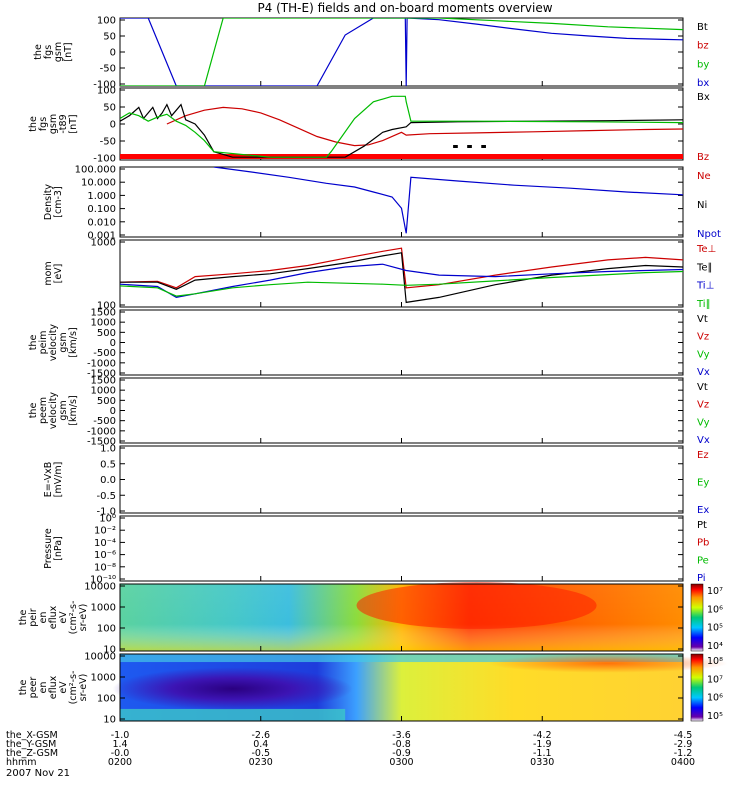 The height and width of the screenshot is (800, 750). Describe the element at coordinates (119, 744) in the screenshot. I see `ephemeris-value: 1.4` at that location.